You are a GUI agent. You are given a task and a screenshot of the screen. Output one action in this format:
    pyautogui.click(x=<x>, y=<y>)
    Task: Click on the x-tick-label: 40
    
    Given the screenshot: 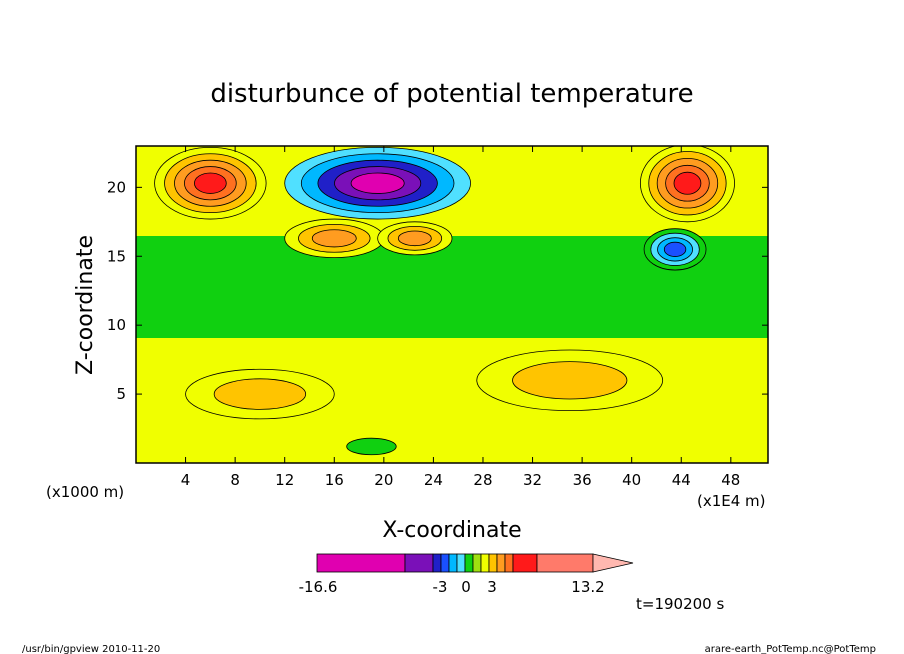 What is the action you would take?
    pyautogui.click(x=631, y=480)
    